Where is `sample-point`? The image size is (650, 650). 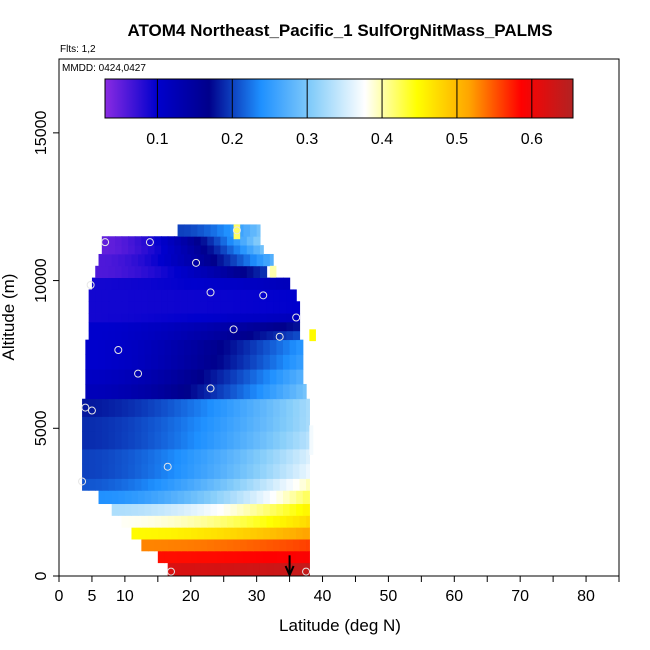
sample-point is located at coordinates (118, 349).